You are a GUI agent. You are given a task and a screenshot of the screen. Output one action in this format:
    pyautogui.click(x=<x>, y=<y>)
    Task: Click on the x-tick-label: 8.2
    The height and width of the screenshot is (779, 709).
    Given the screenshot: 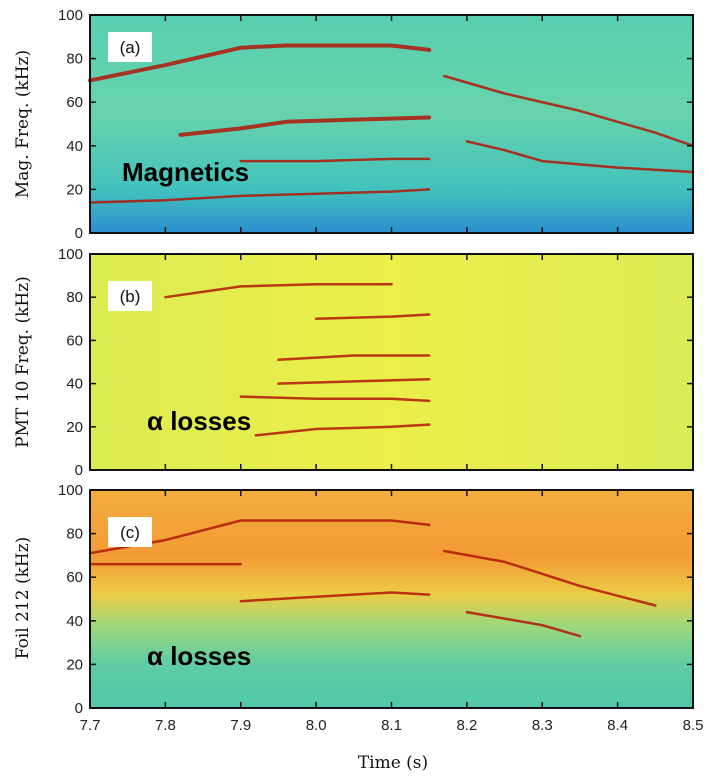 What is the action you would take?
    pyautogui.click(x=466, y=725)
    